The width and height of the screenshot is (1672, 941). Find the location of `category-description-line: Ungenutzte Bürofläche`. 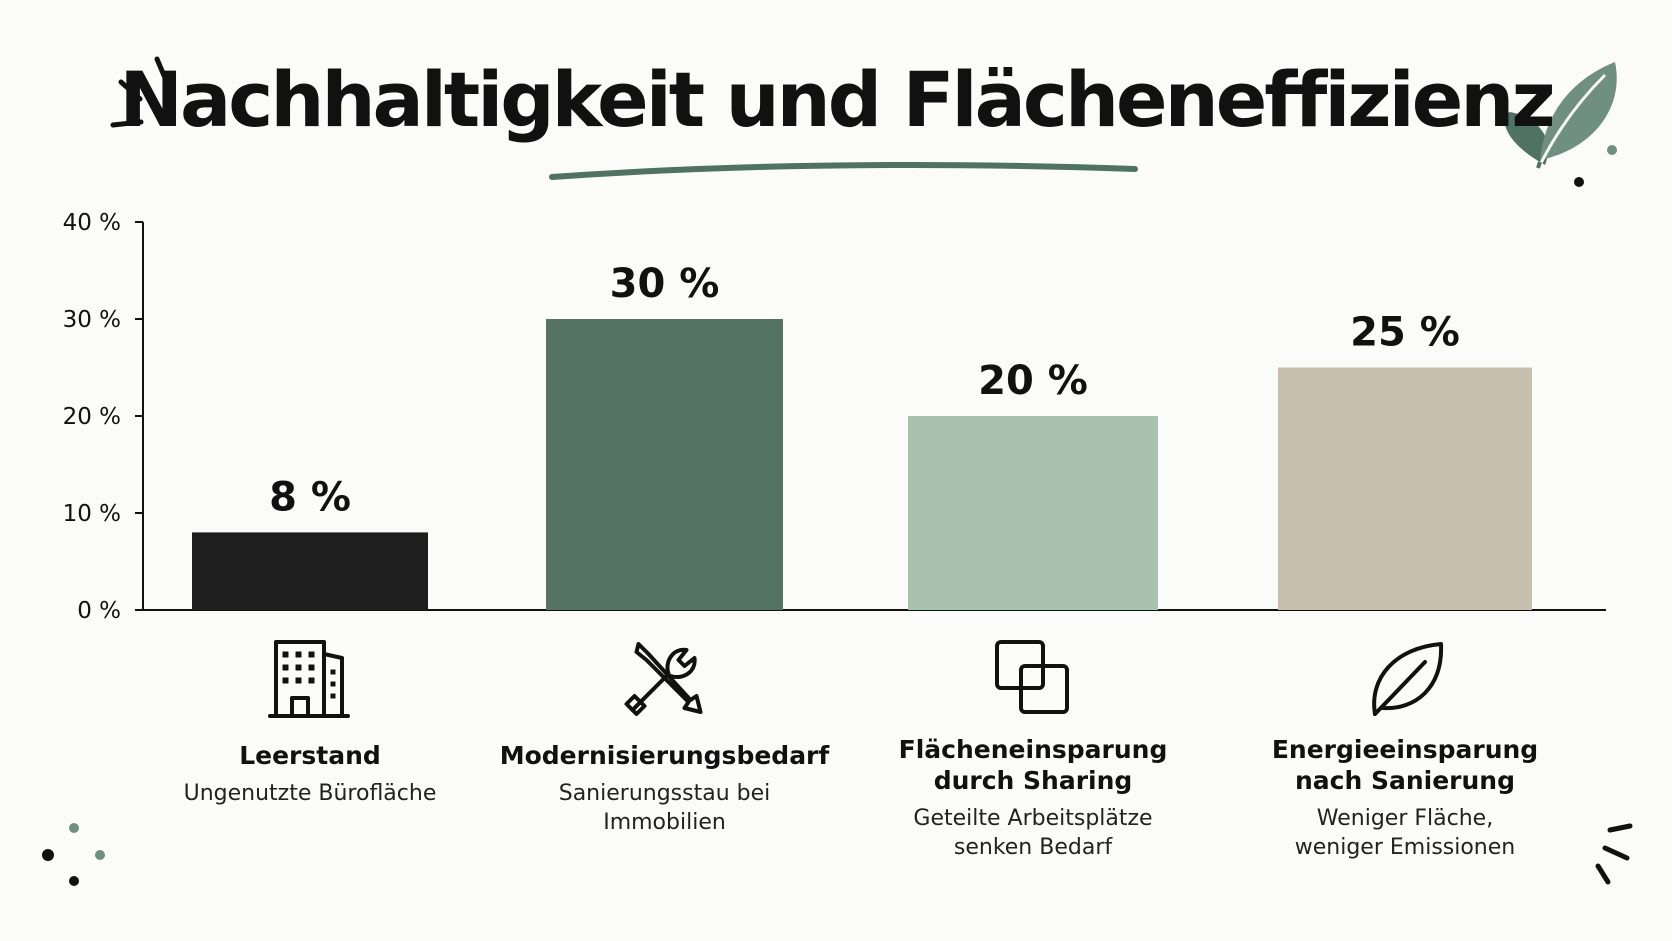

category-description-line: Ungenutzte Bürofläche is located at coordinates (310, 793).